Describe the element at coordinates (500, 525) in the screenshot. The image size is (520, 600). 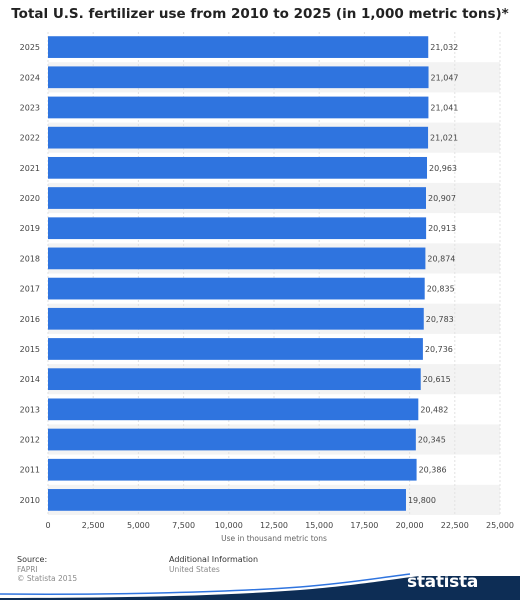
I see `x-tick-label: 25,000` at that location.